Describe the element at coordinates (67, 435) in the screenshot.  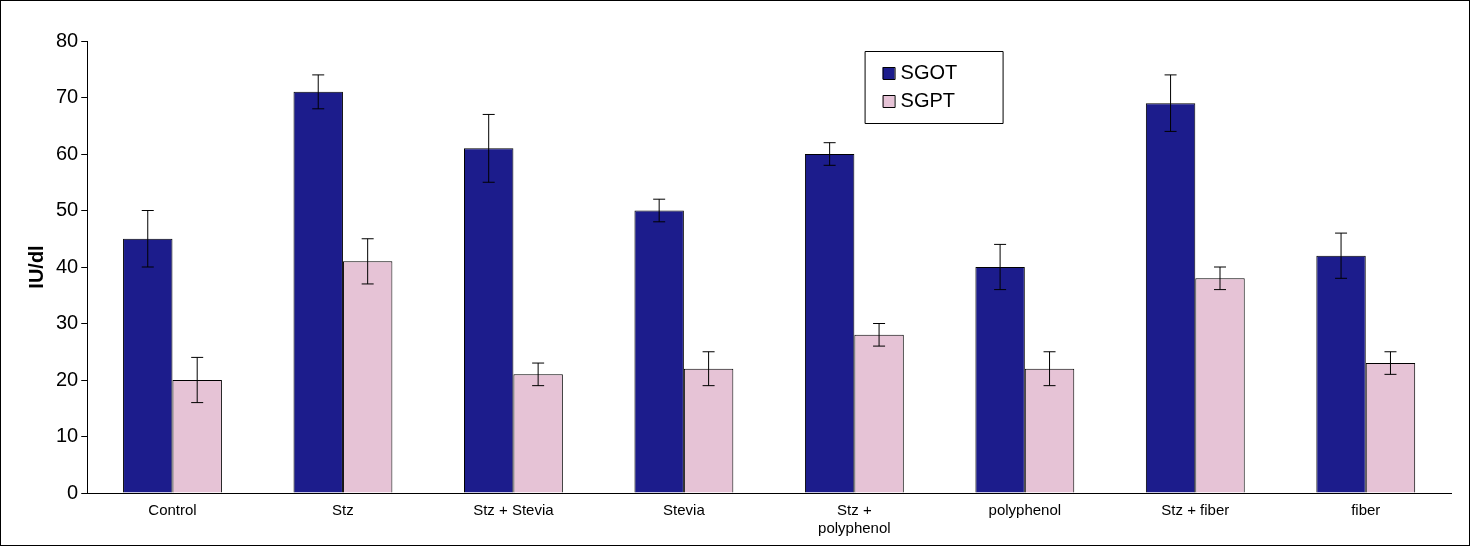
I see `y-tick-label: 10` at that location.